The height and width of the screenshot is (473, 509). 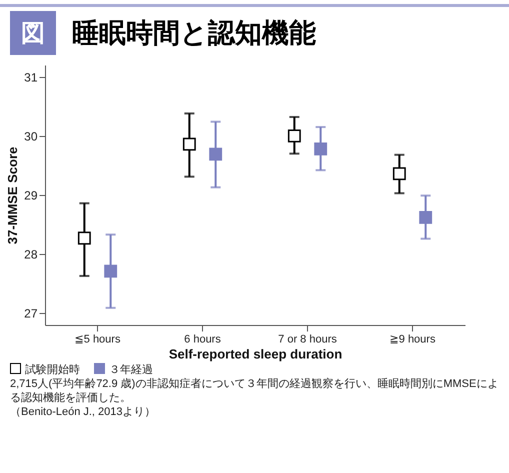 I want to click on legend-label: ３年経過, so click(x=131, y=370).